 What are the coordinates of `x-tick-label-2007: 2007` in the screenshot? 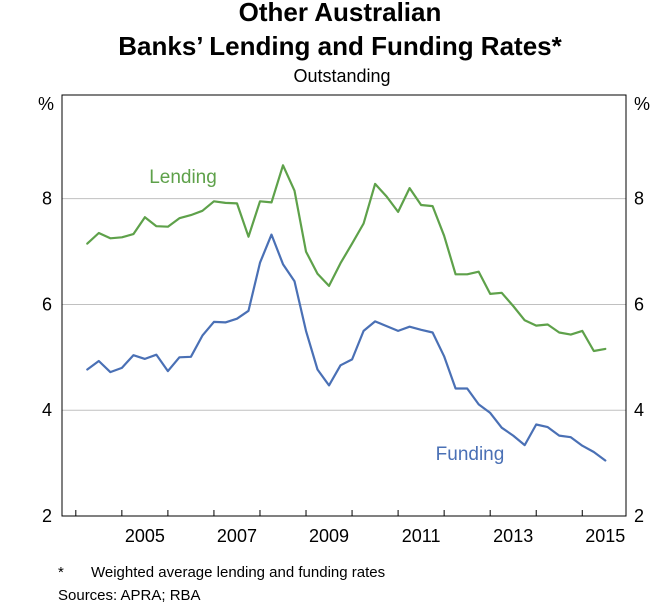 It's located at (237, 536).